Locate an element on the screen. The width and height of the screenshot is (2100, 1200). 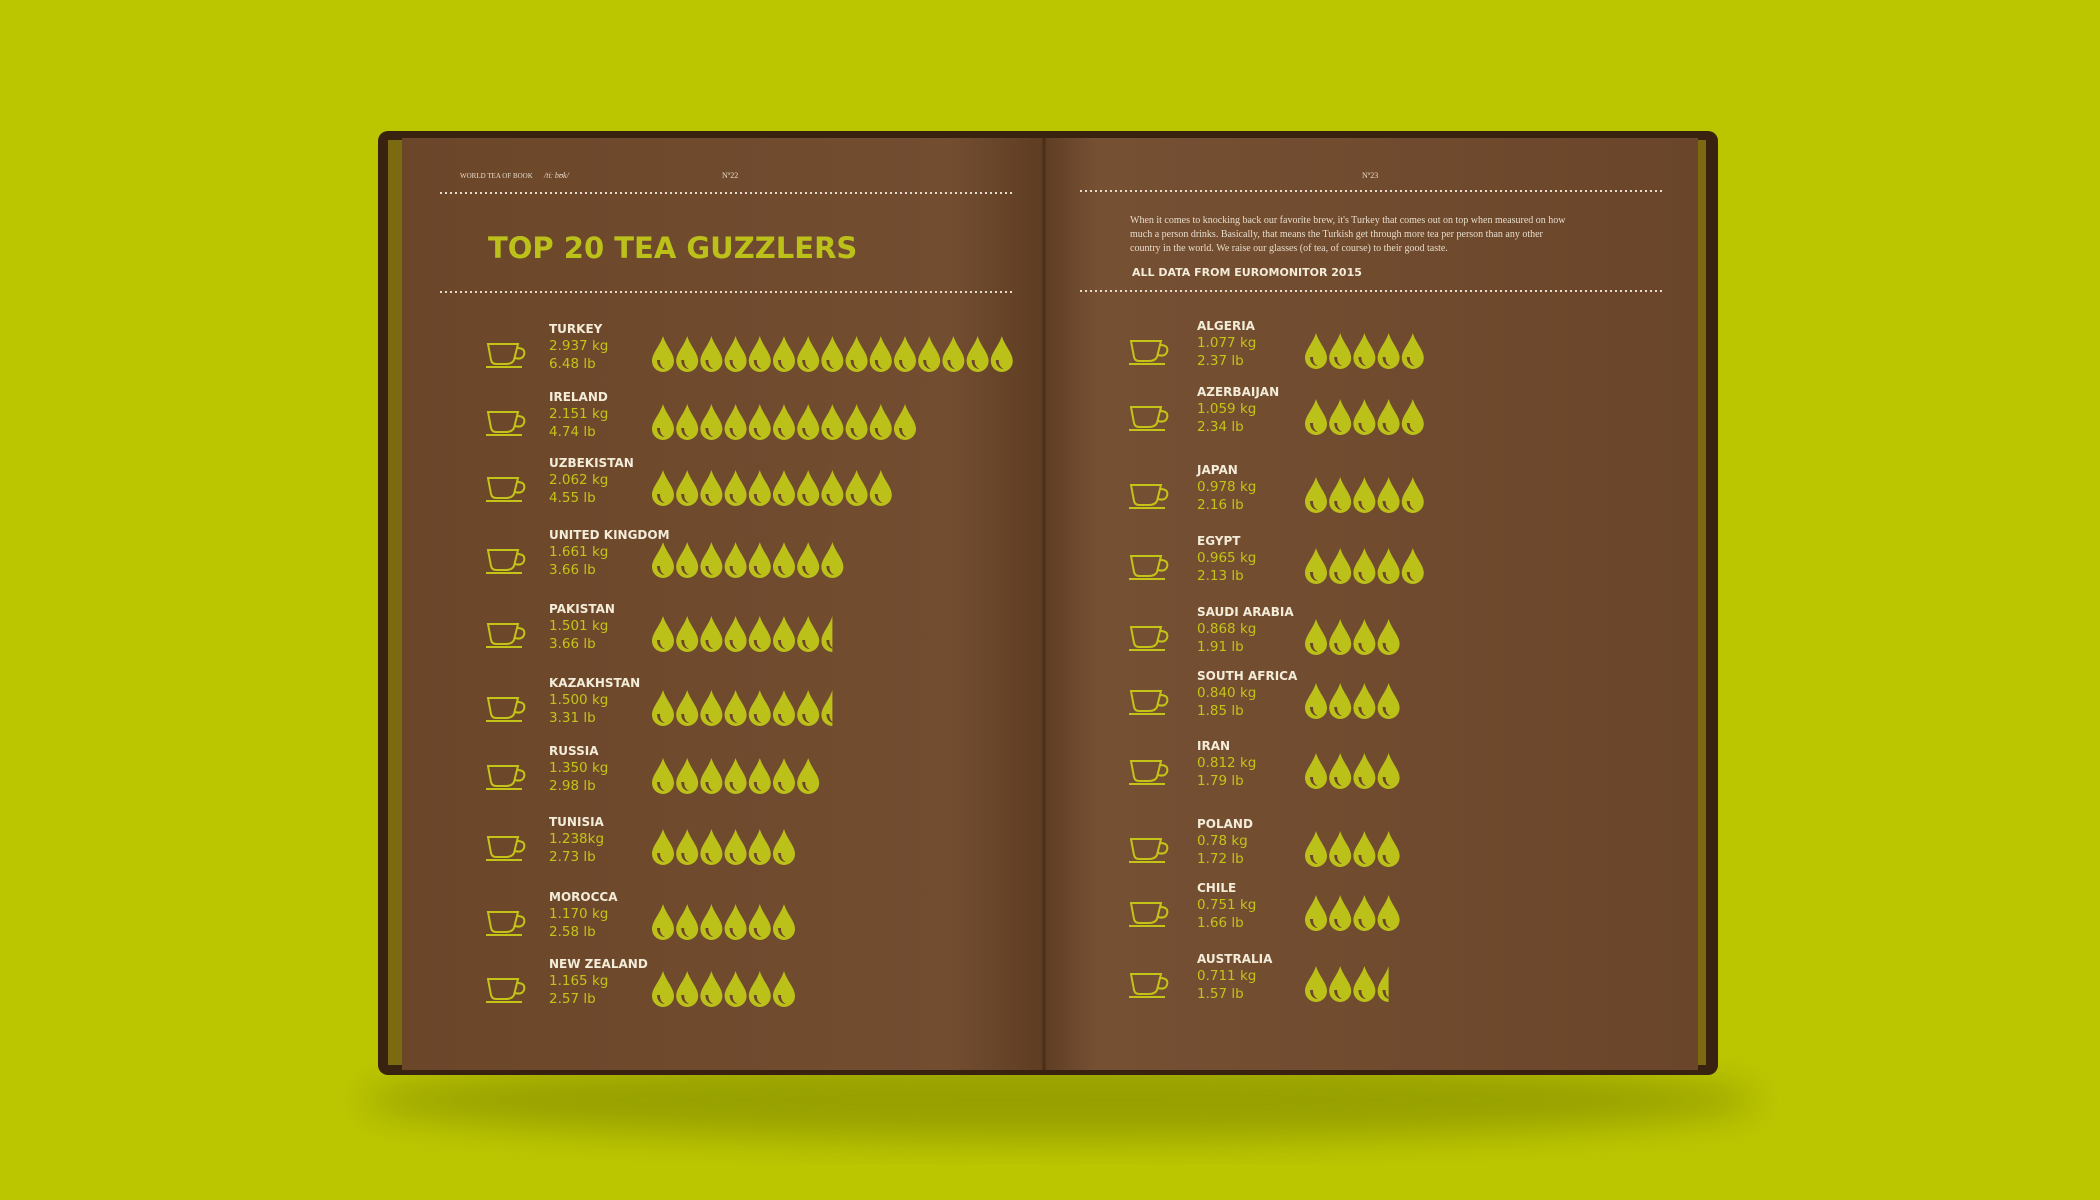
drop-shape is located at coordinates (827, 634).